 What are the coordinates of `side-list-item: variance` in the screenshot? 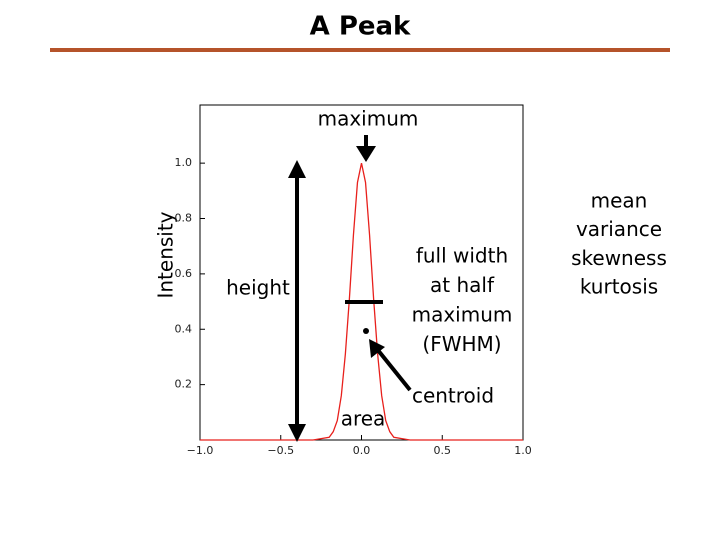 It's located at (619, 229).